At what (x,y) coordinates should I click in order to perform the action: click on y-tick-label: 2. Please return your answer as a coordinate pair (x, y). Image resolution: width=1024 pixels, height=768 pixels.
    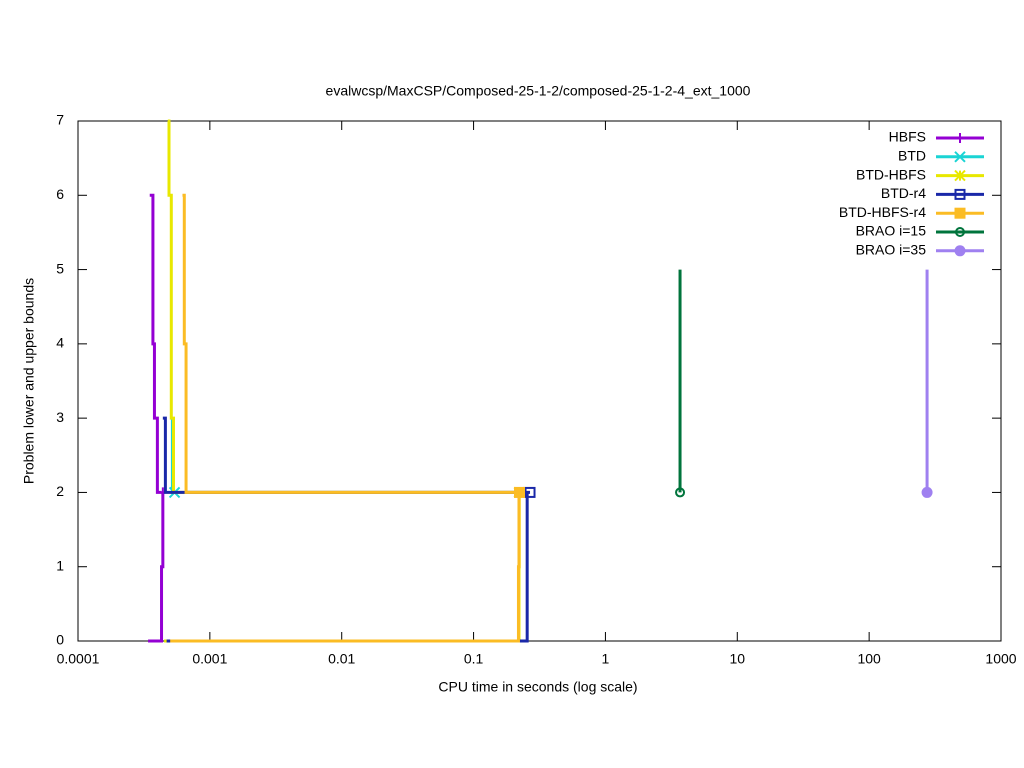
    Looking at the image, I should click on (60, 491).